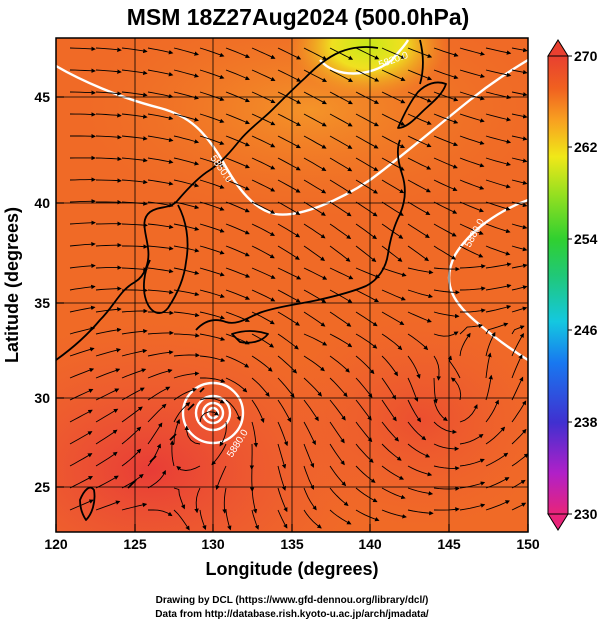  Describe the element at coordinates (250, 337) in the screenshot. I see `coastline-shikoku` at that location.